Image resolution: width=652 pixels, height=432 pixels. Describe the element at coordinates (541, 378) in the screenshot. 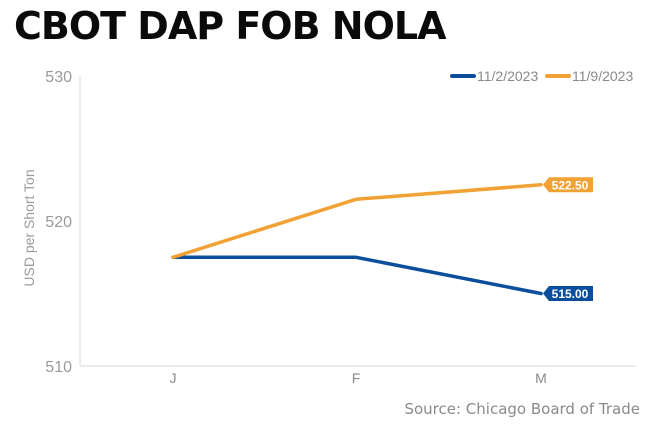

I see `x-tick-label: M` at that location.